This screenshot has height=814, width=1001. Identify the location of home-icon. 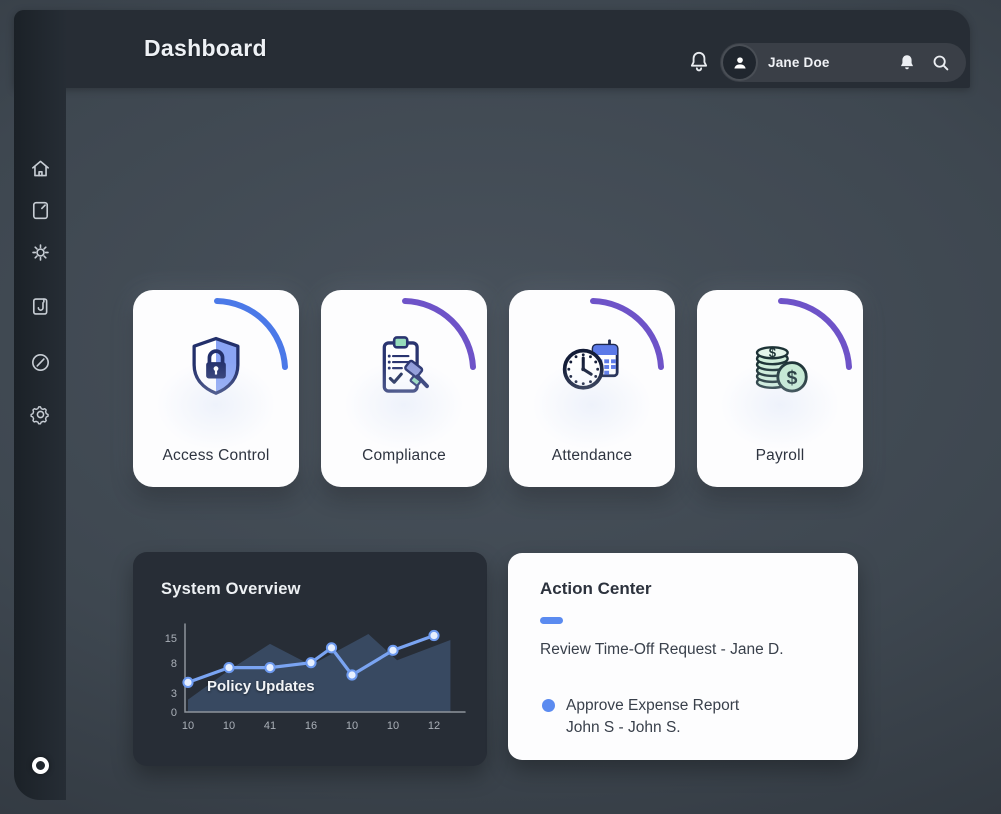
(40, 168).